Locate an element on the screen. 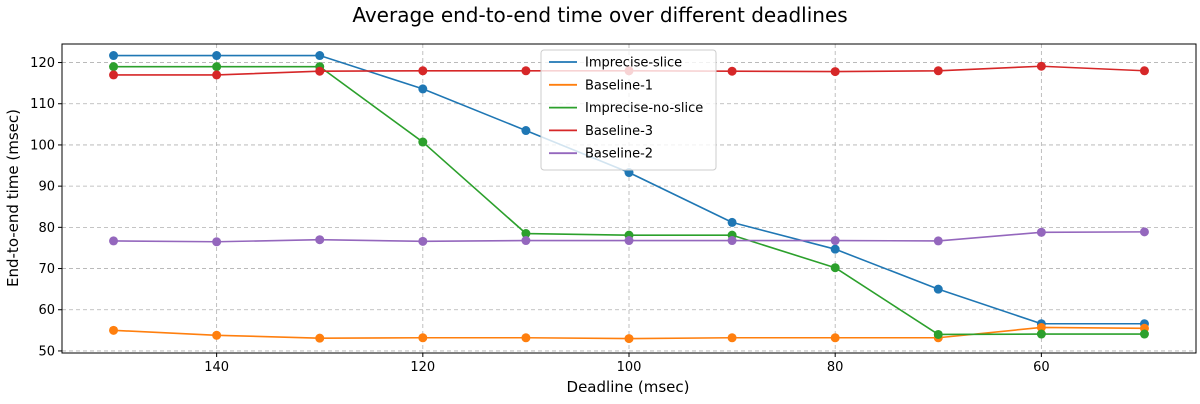 The width and height of the screenshot is (1200, 404). x-tick-label: 80 is located at coordinates (835, 367).